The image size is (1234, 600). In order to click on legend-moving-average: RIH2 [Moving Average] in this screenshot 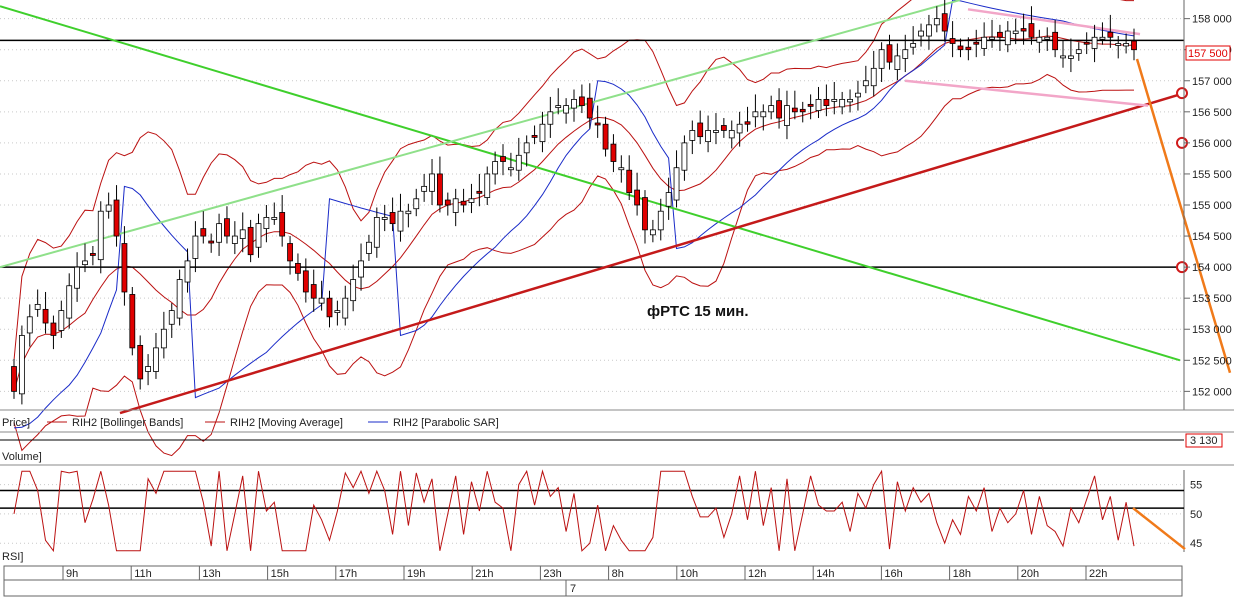, I will do `click(286, 423)`.